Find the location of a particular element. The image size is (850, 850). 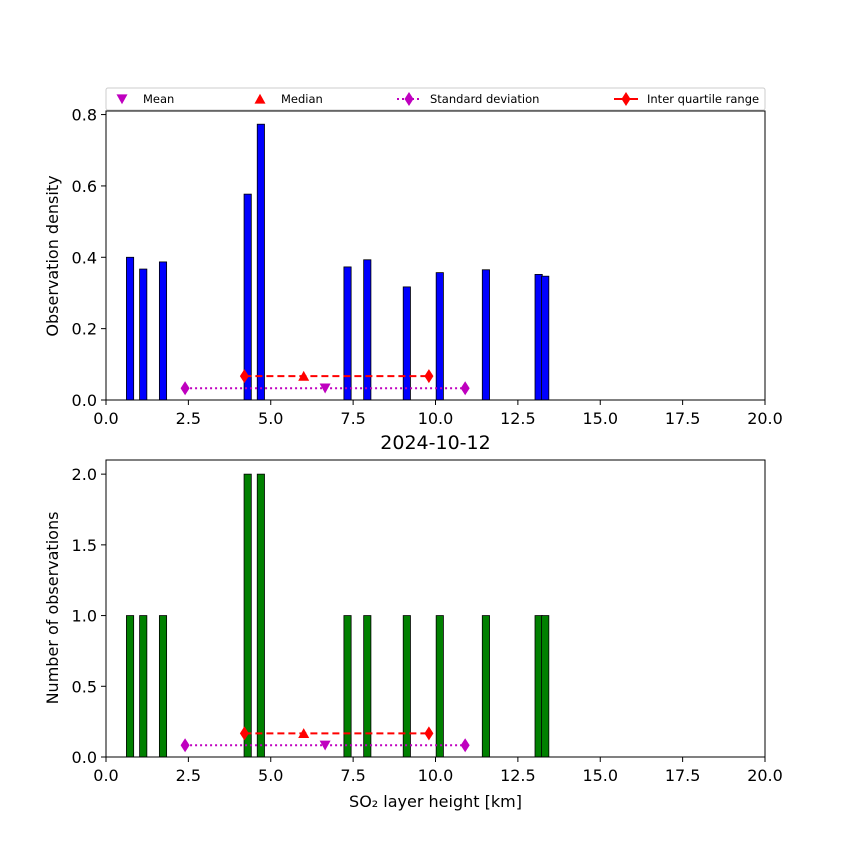

y-tick-label: 2.0 is located at coordinates (84, 474).